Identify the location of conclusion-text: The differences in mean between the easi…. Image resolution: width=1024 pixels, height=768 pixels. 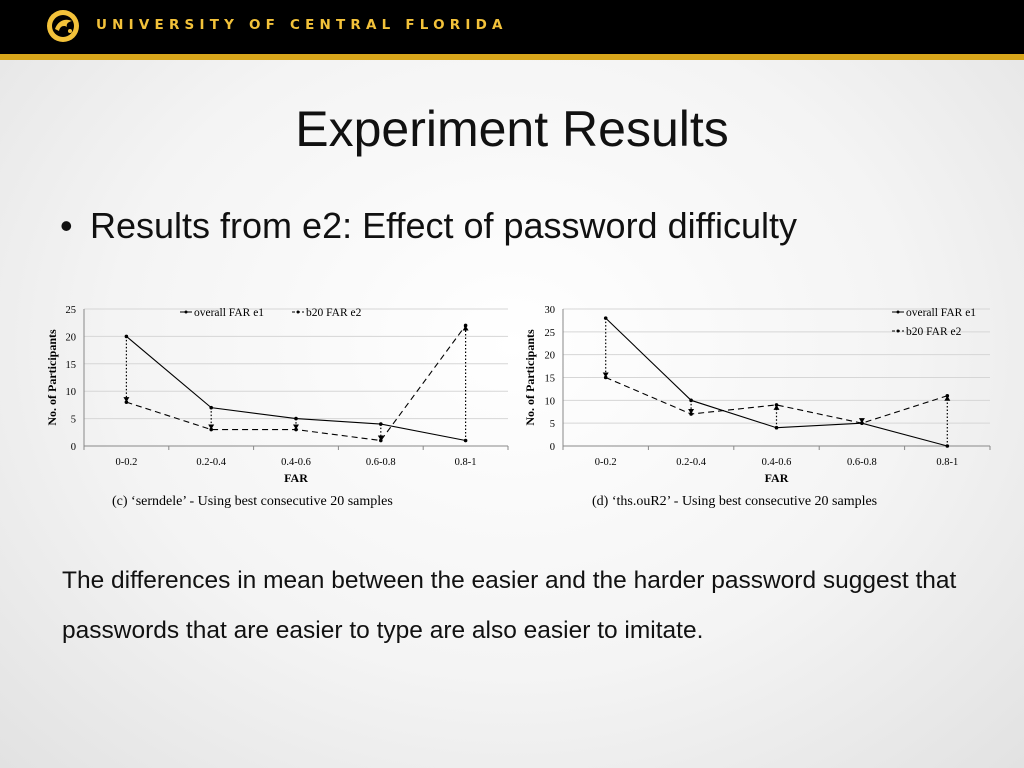
(509, 605).